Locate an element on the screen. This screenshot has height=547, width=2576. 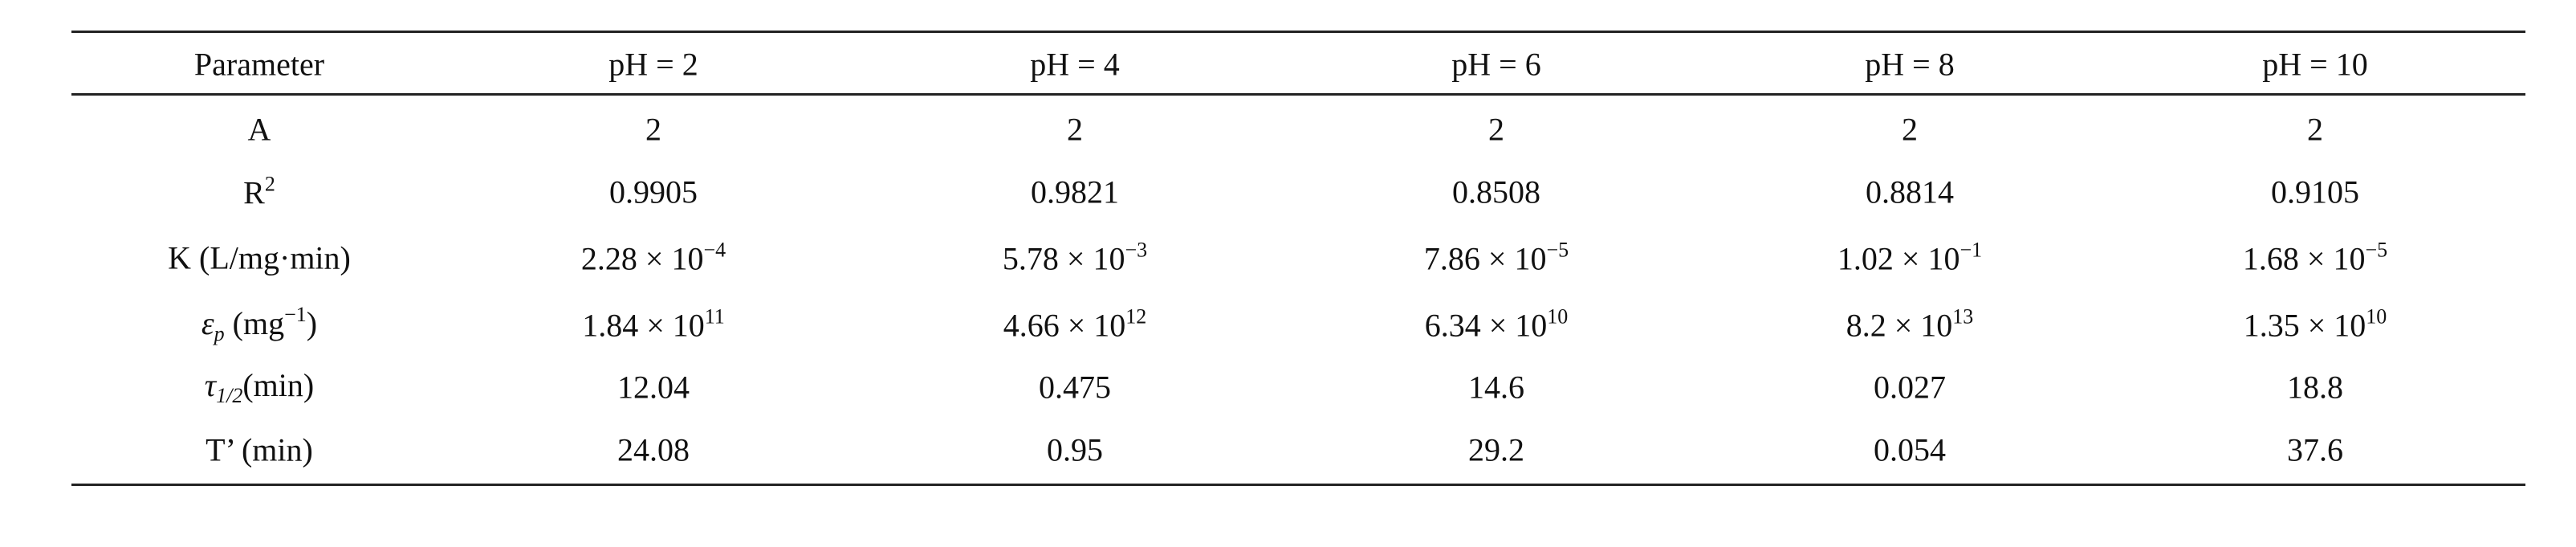
table-cell: R2 is located at coordinates (259, 193).